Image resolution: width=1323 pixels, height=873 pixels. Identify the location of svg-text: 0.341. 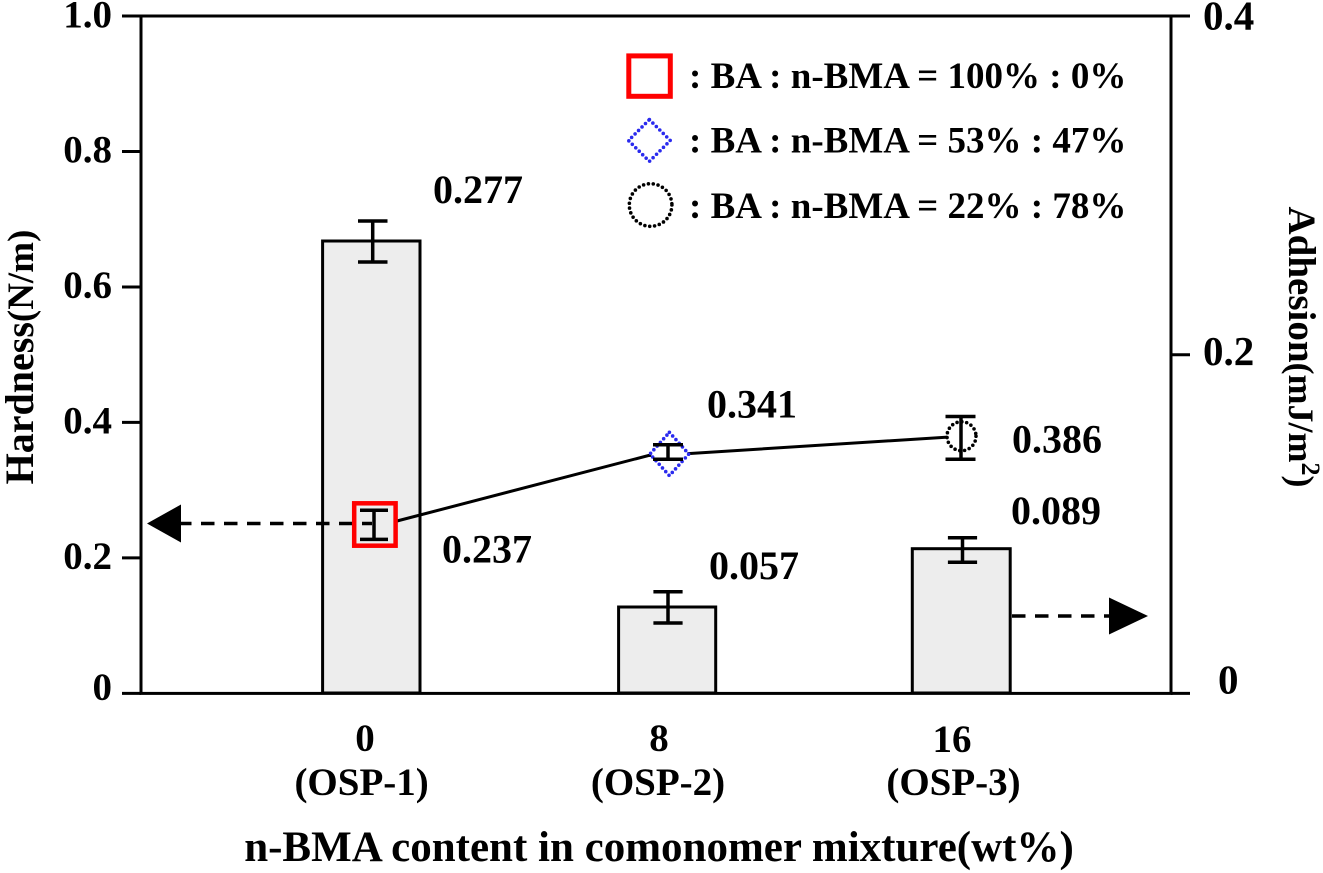
(752, 404).